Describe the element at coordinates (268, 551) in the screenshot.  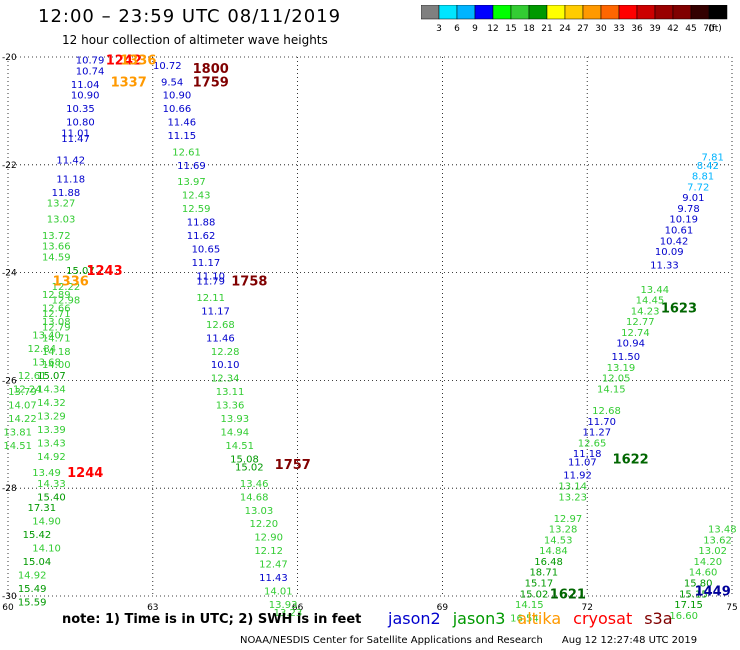
I see `wave-height-value: 12.12` at that location.